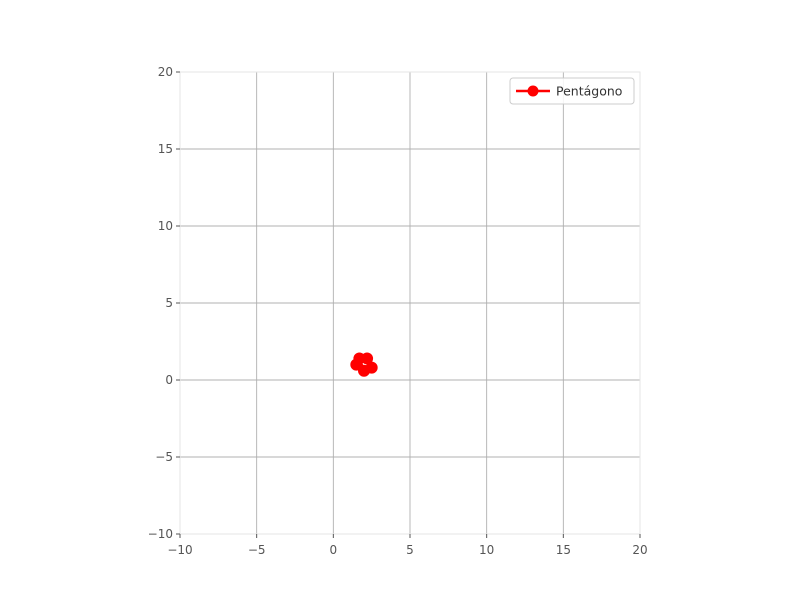 The height and width of the screenshot is (600, 800). I want to click on series-layer, so click(364, 364).